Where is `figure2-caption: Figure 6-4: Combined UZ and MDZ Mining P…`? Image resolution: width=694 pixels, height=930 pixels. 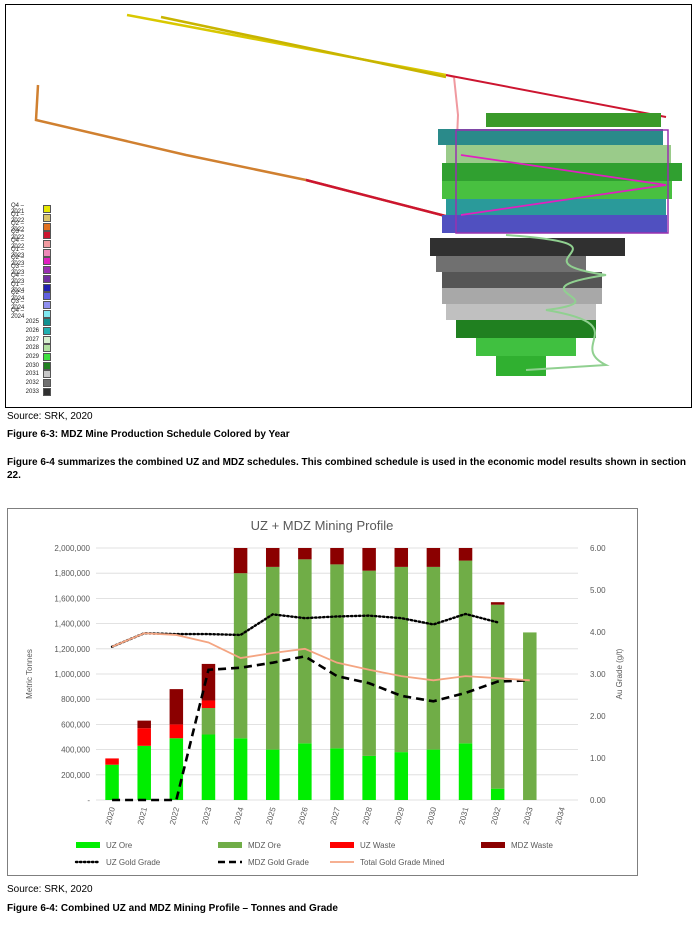 figure2-caption: Figure 6-4: Combined UZ and MDZ Mining P… is located at coordinates (172, 908).